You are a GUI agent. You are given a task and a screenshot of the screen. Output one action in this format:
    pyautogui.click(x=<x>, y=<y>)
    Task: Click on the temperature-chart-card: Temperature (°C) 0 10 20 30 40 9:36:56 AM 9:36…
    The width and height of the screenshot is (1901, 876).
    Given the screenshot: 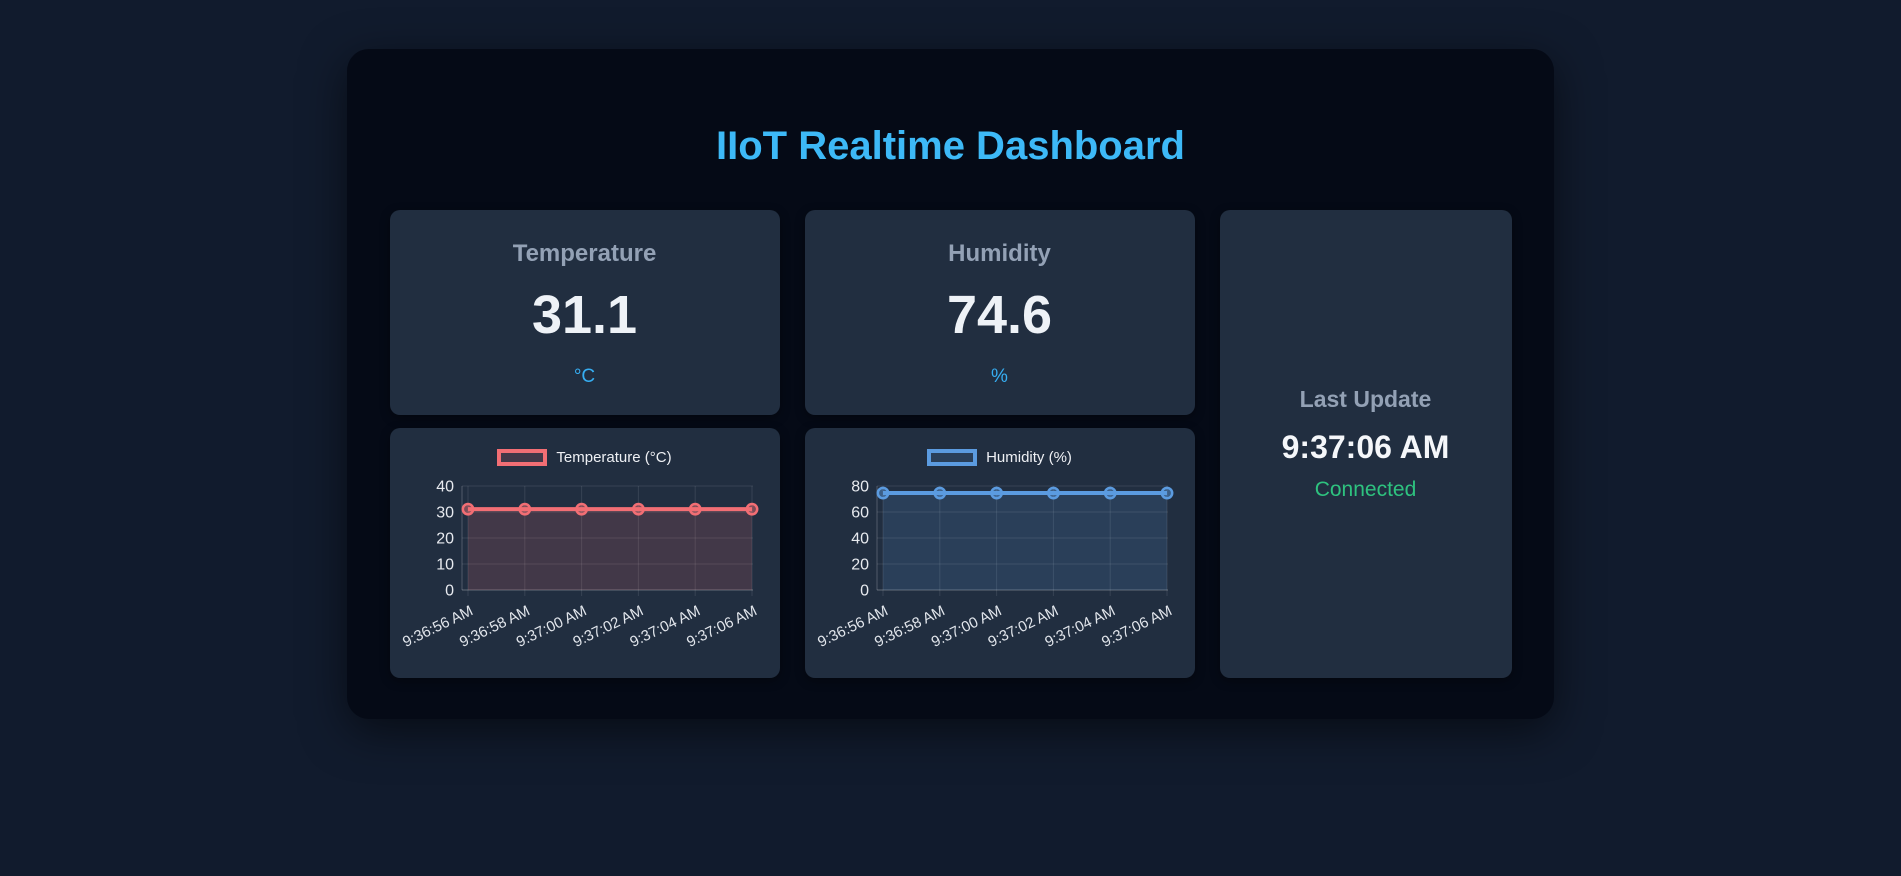 What is the action you would take?
    pyautogui.click(x=584, y=553)
    